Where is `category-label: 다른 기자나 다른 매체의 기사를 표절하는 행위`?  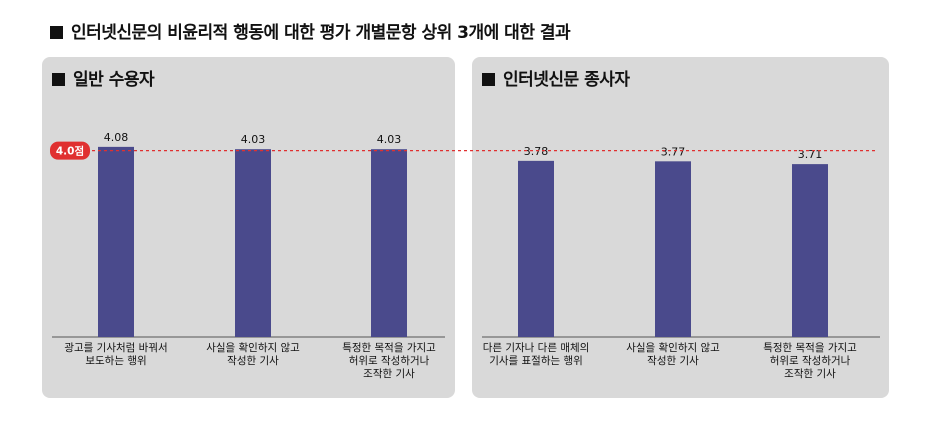 category-label: 다른 기자나 다른 매체의 기사를 표절하는 행위 is located at coordinates (536, 354).